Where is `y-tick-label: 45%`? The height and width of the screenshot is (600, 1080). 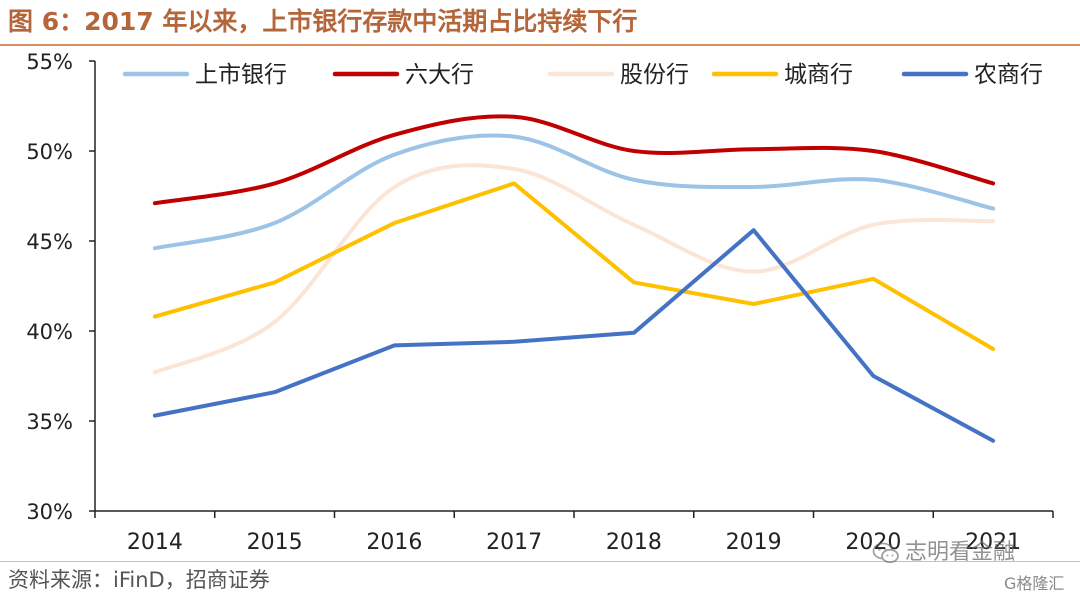
y-tick-label: 45% is located at coordinates (49, 242).